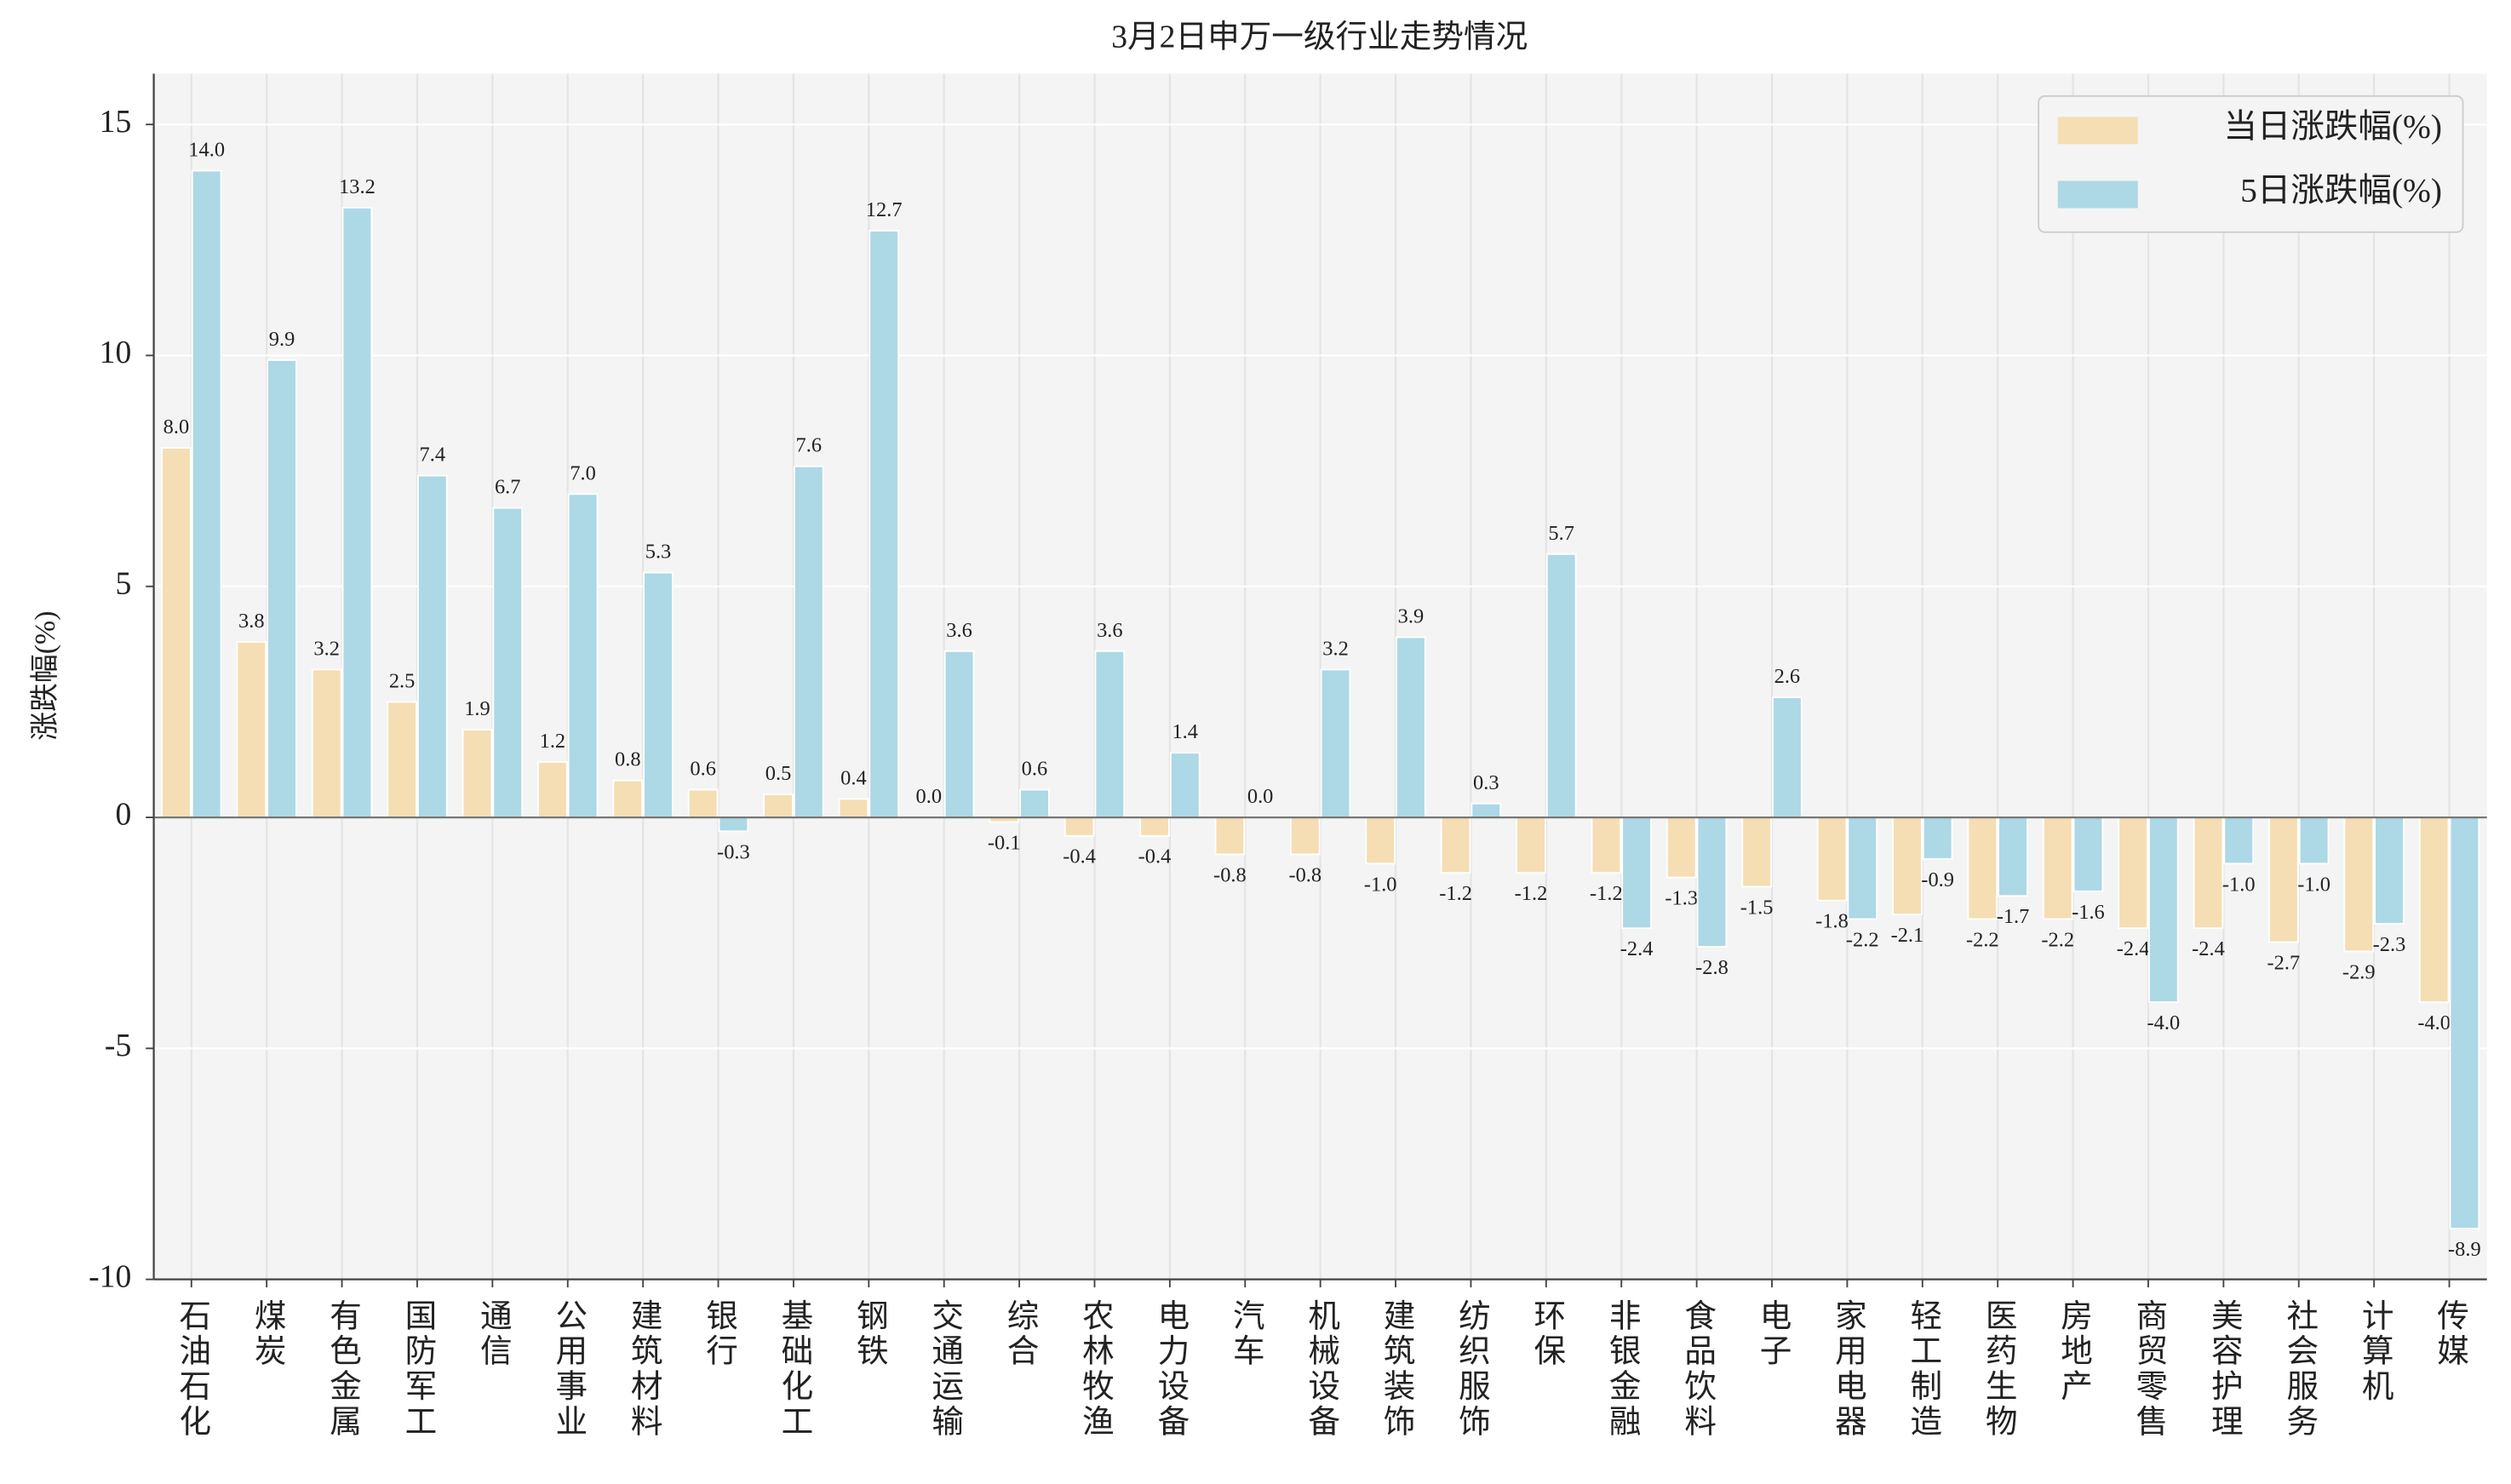 The width and height of the screenshot is (2511, 1484). Describe the element at coordinates (1907, 936) in the screenshot. I see `value-label: -2.1` at that location.